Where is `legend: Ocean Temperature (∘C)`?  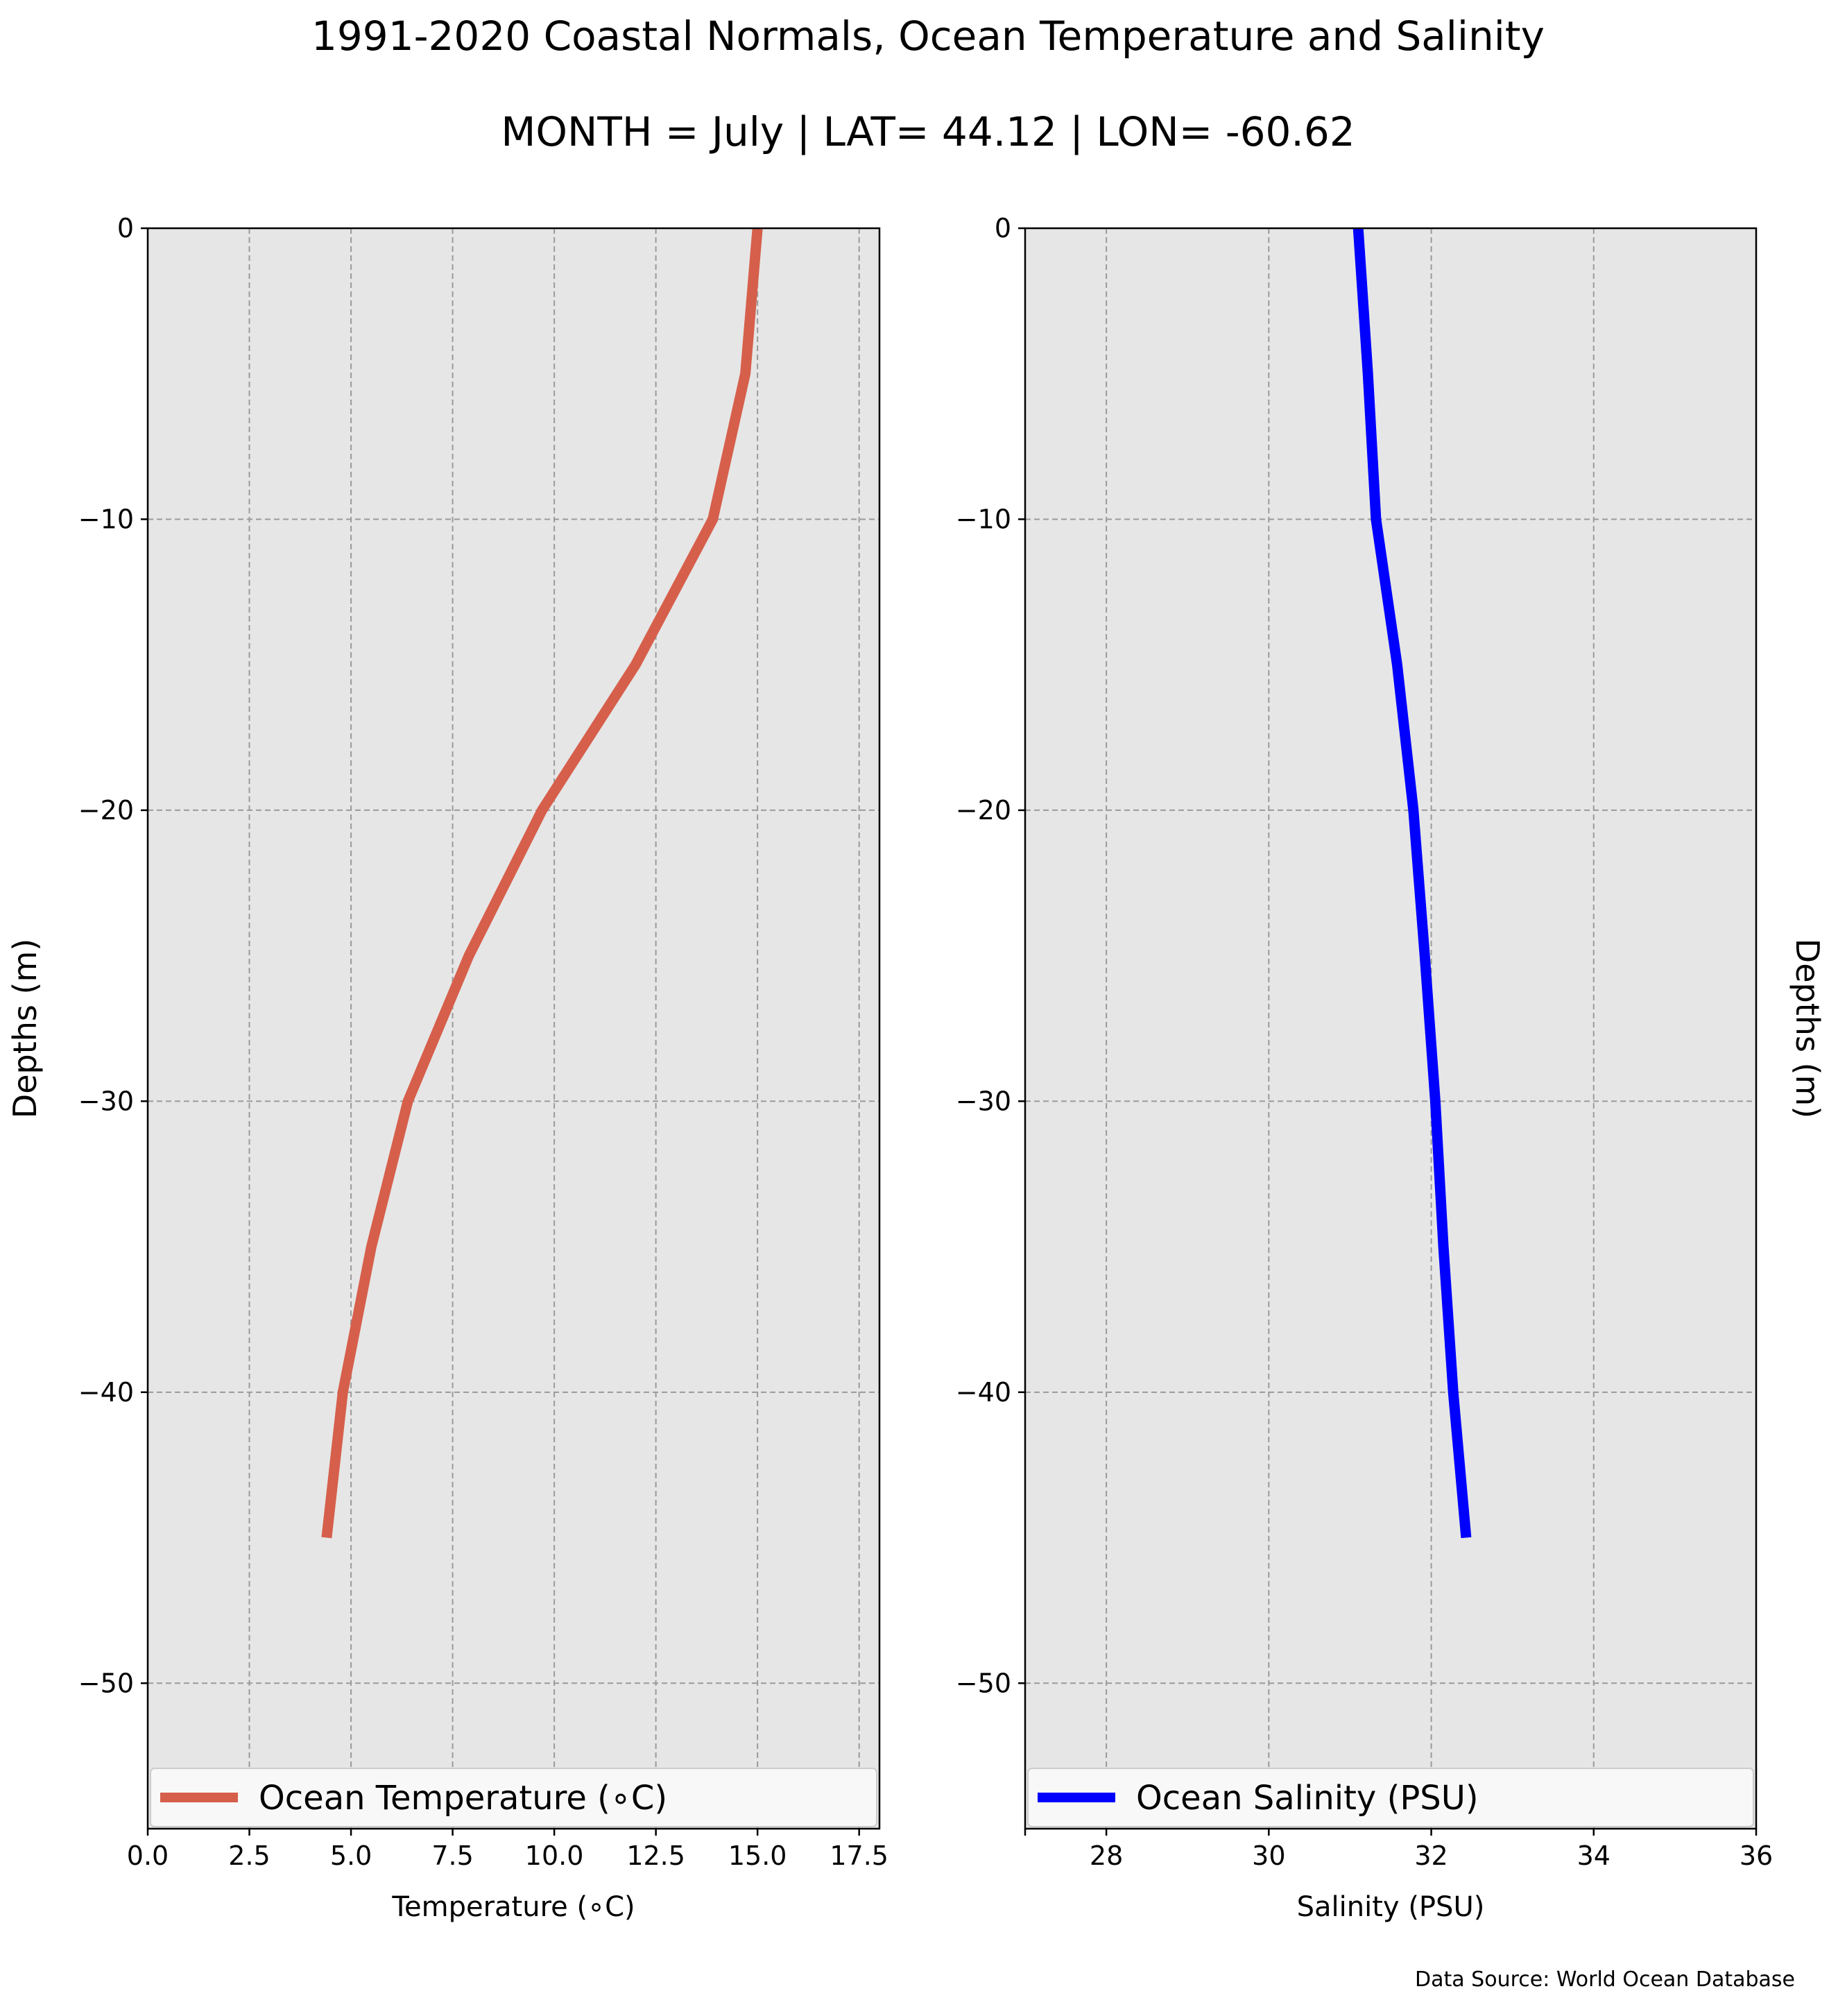
legend: Ocean Temperature (∘C) is located at coordinates (513, 1797).